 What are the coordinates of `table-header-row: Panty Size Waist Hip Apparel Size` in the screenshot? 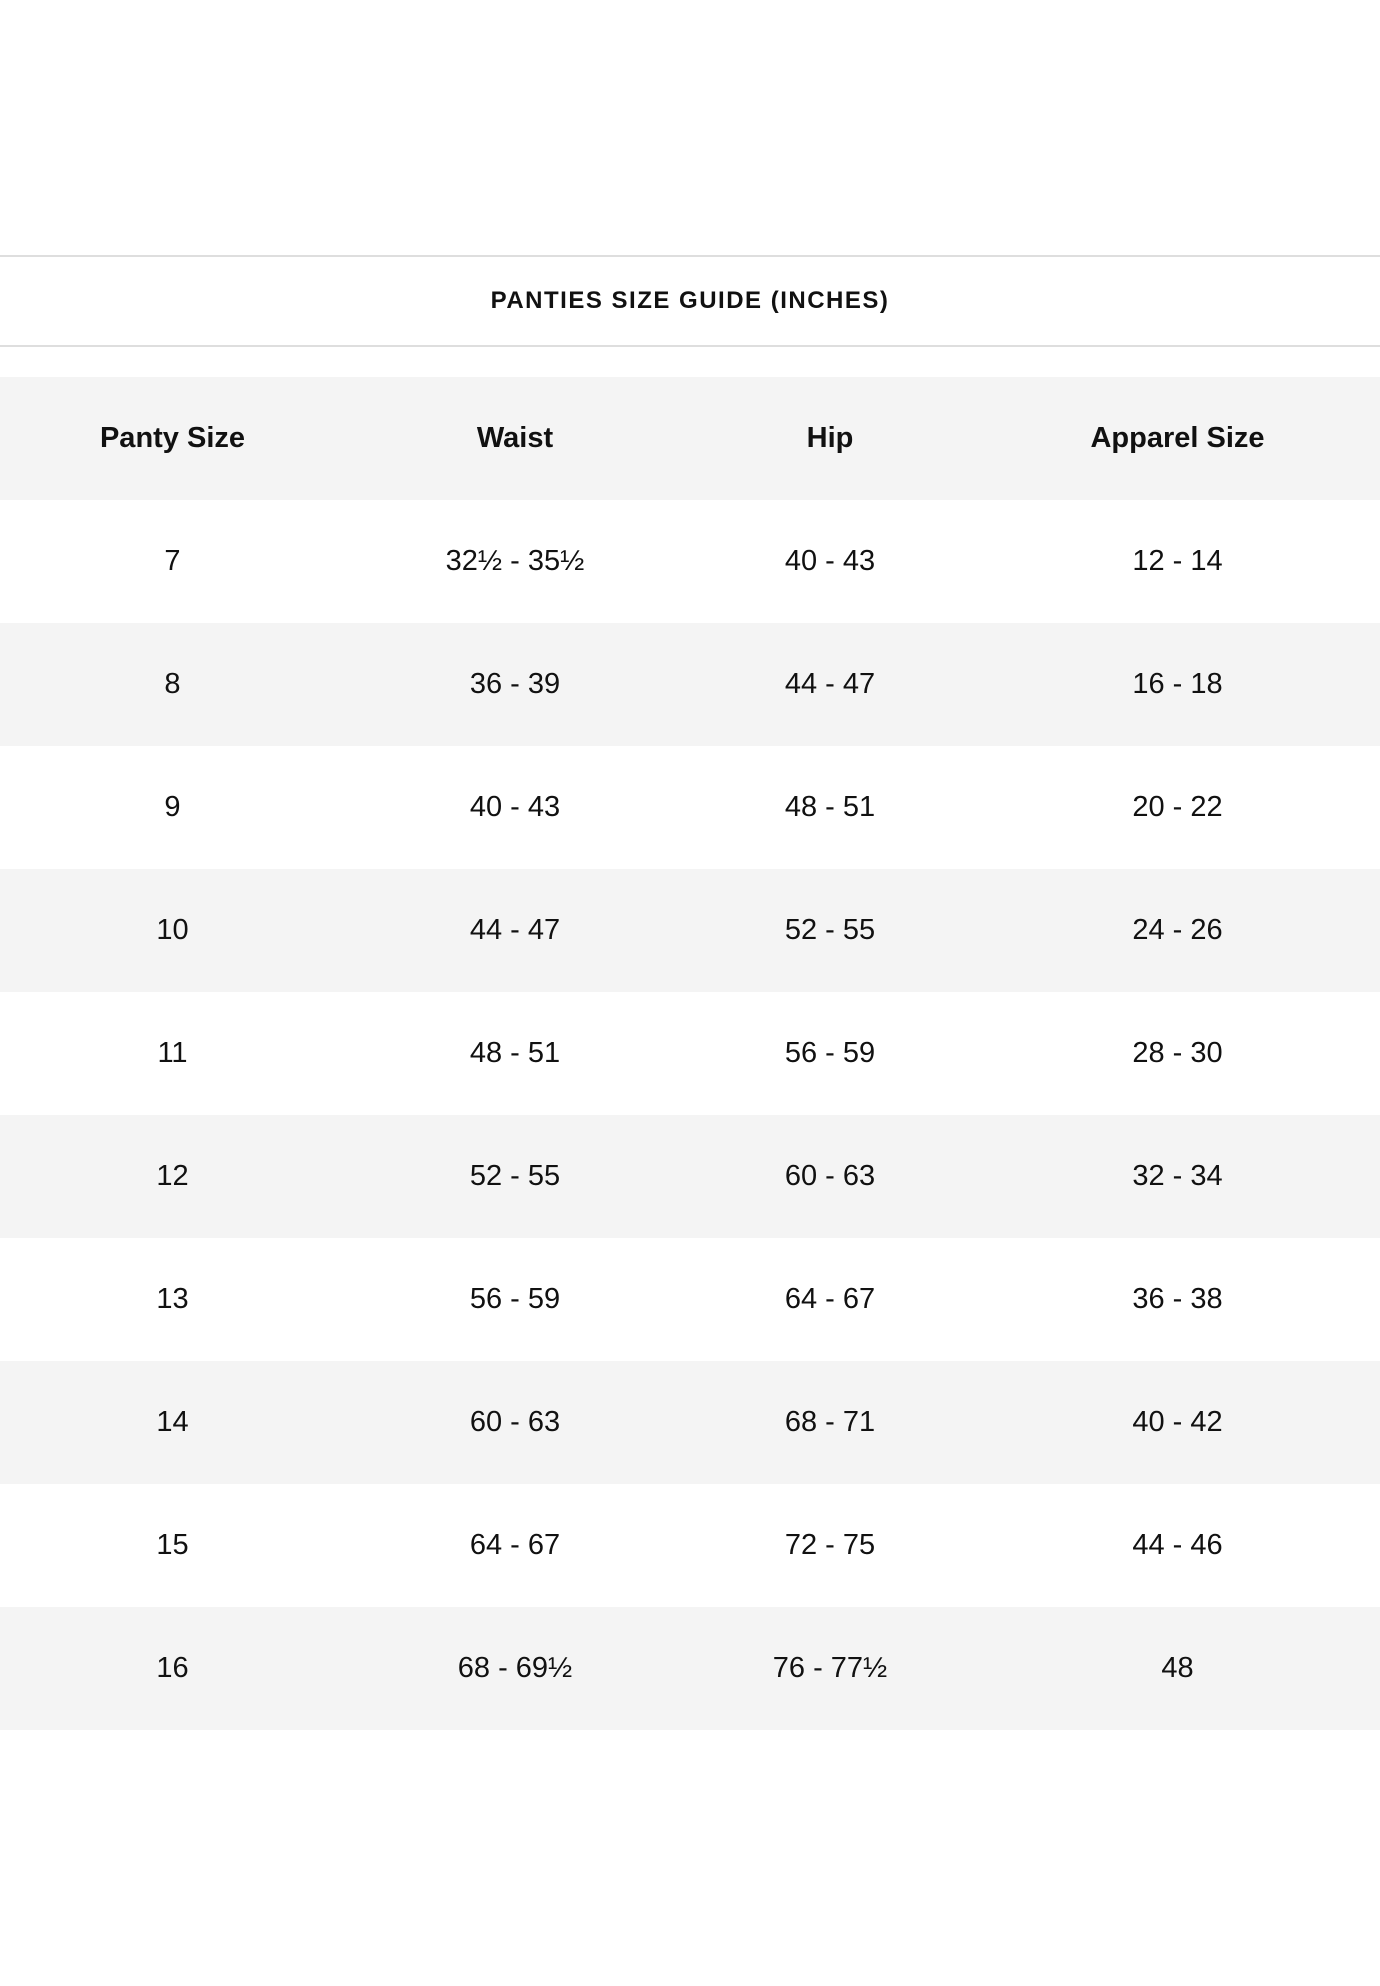 It's located at (690, 438).